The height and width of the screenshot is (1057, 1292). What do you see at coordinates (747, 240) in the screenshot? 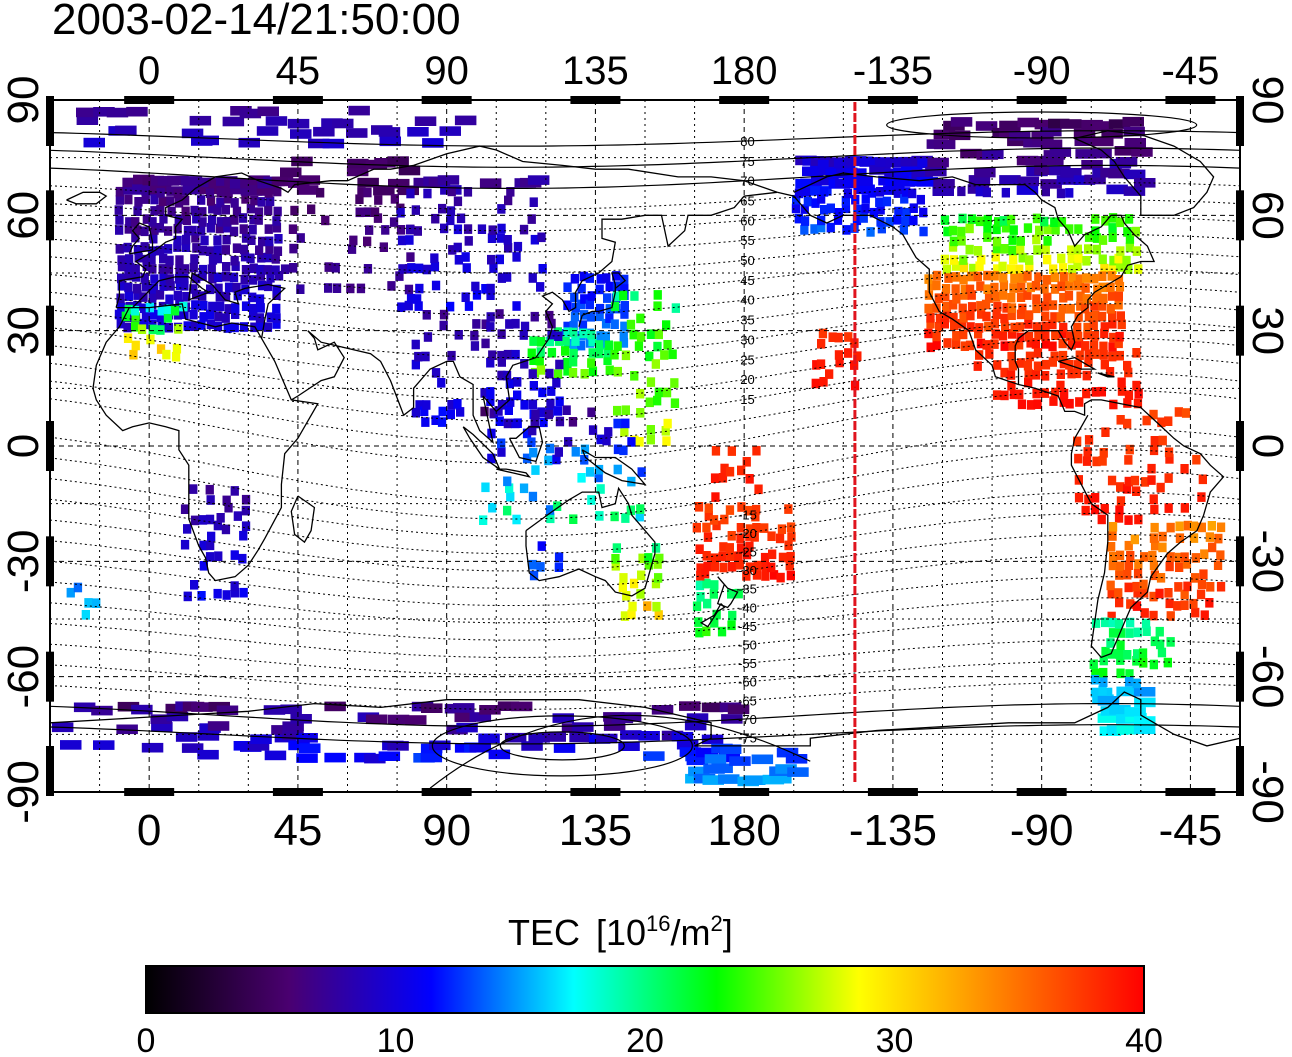
I see `contour-label: 55` at bounding box center [747, 240].